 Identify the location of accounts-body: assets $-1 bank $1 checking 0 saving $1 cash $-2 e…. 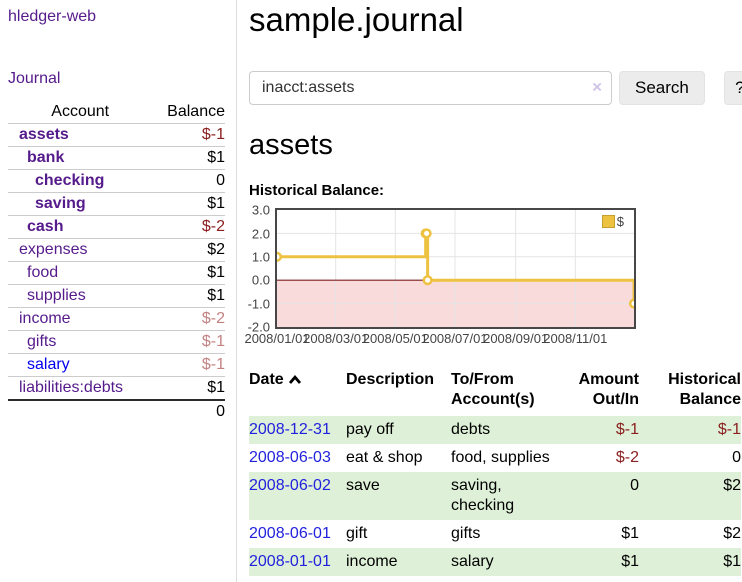
(116, 262).